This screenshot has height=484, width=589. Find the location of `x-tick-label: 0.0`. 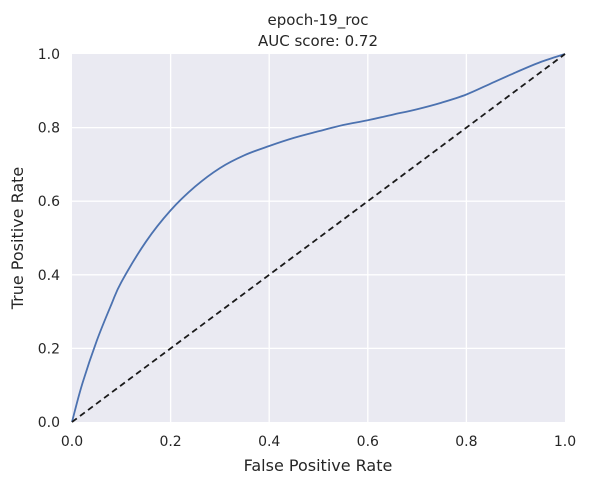

x-tick-label: 0.0 is located at coordinates (72, 442).